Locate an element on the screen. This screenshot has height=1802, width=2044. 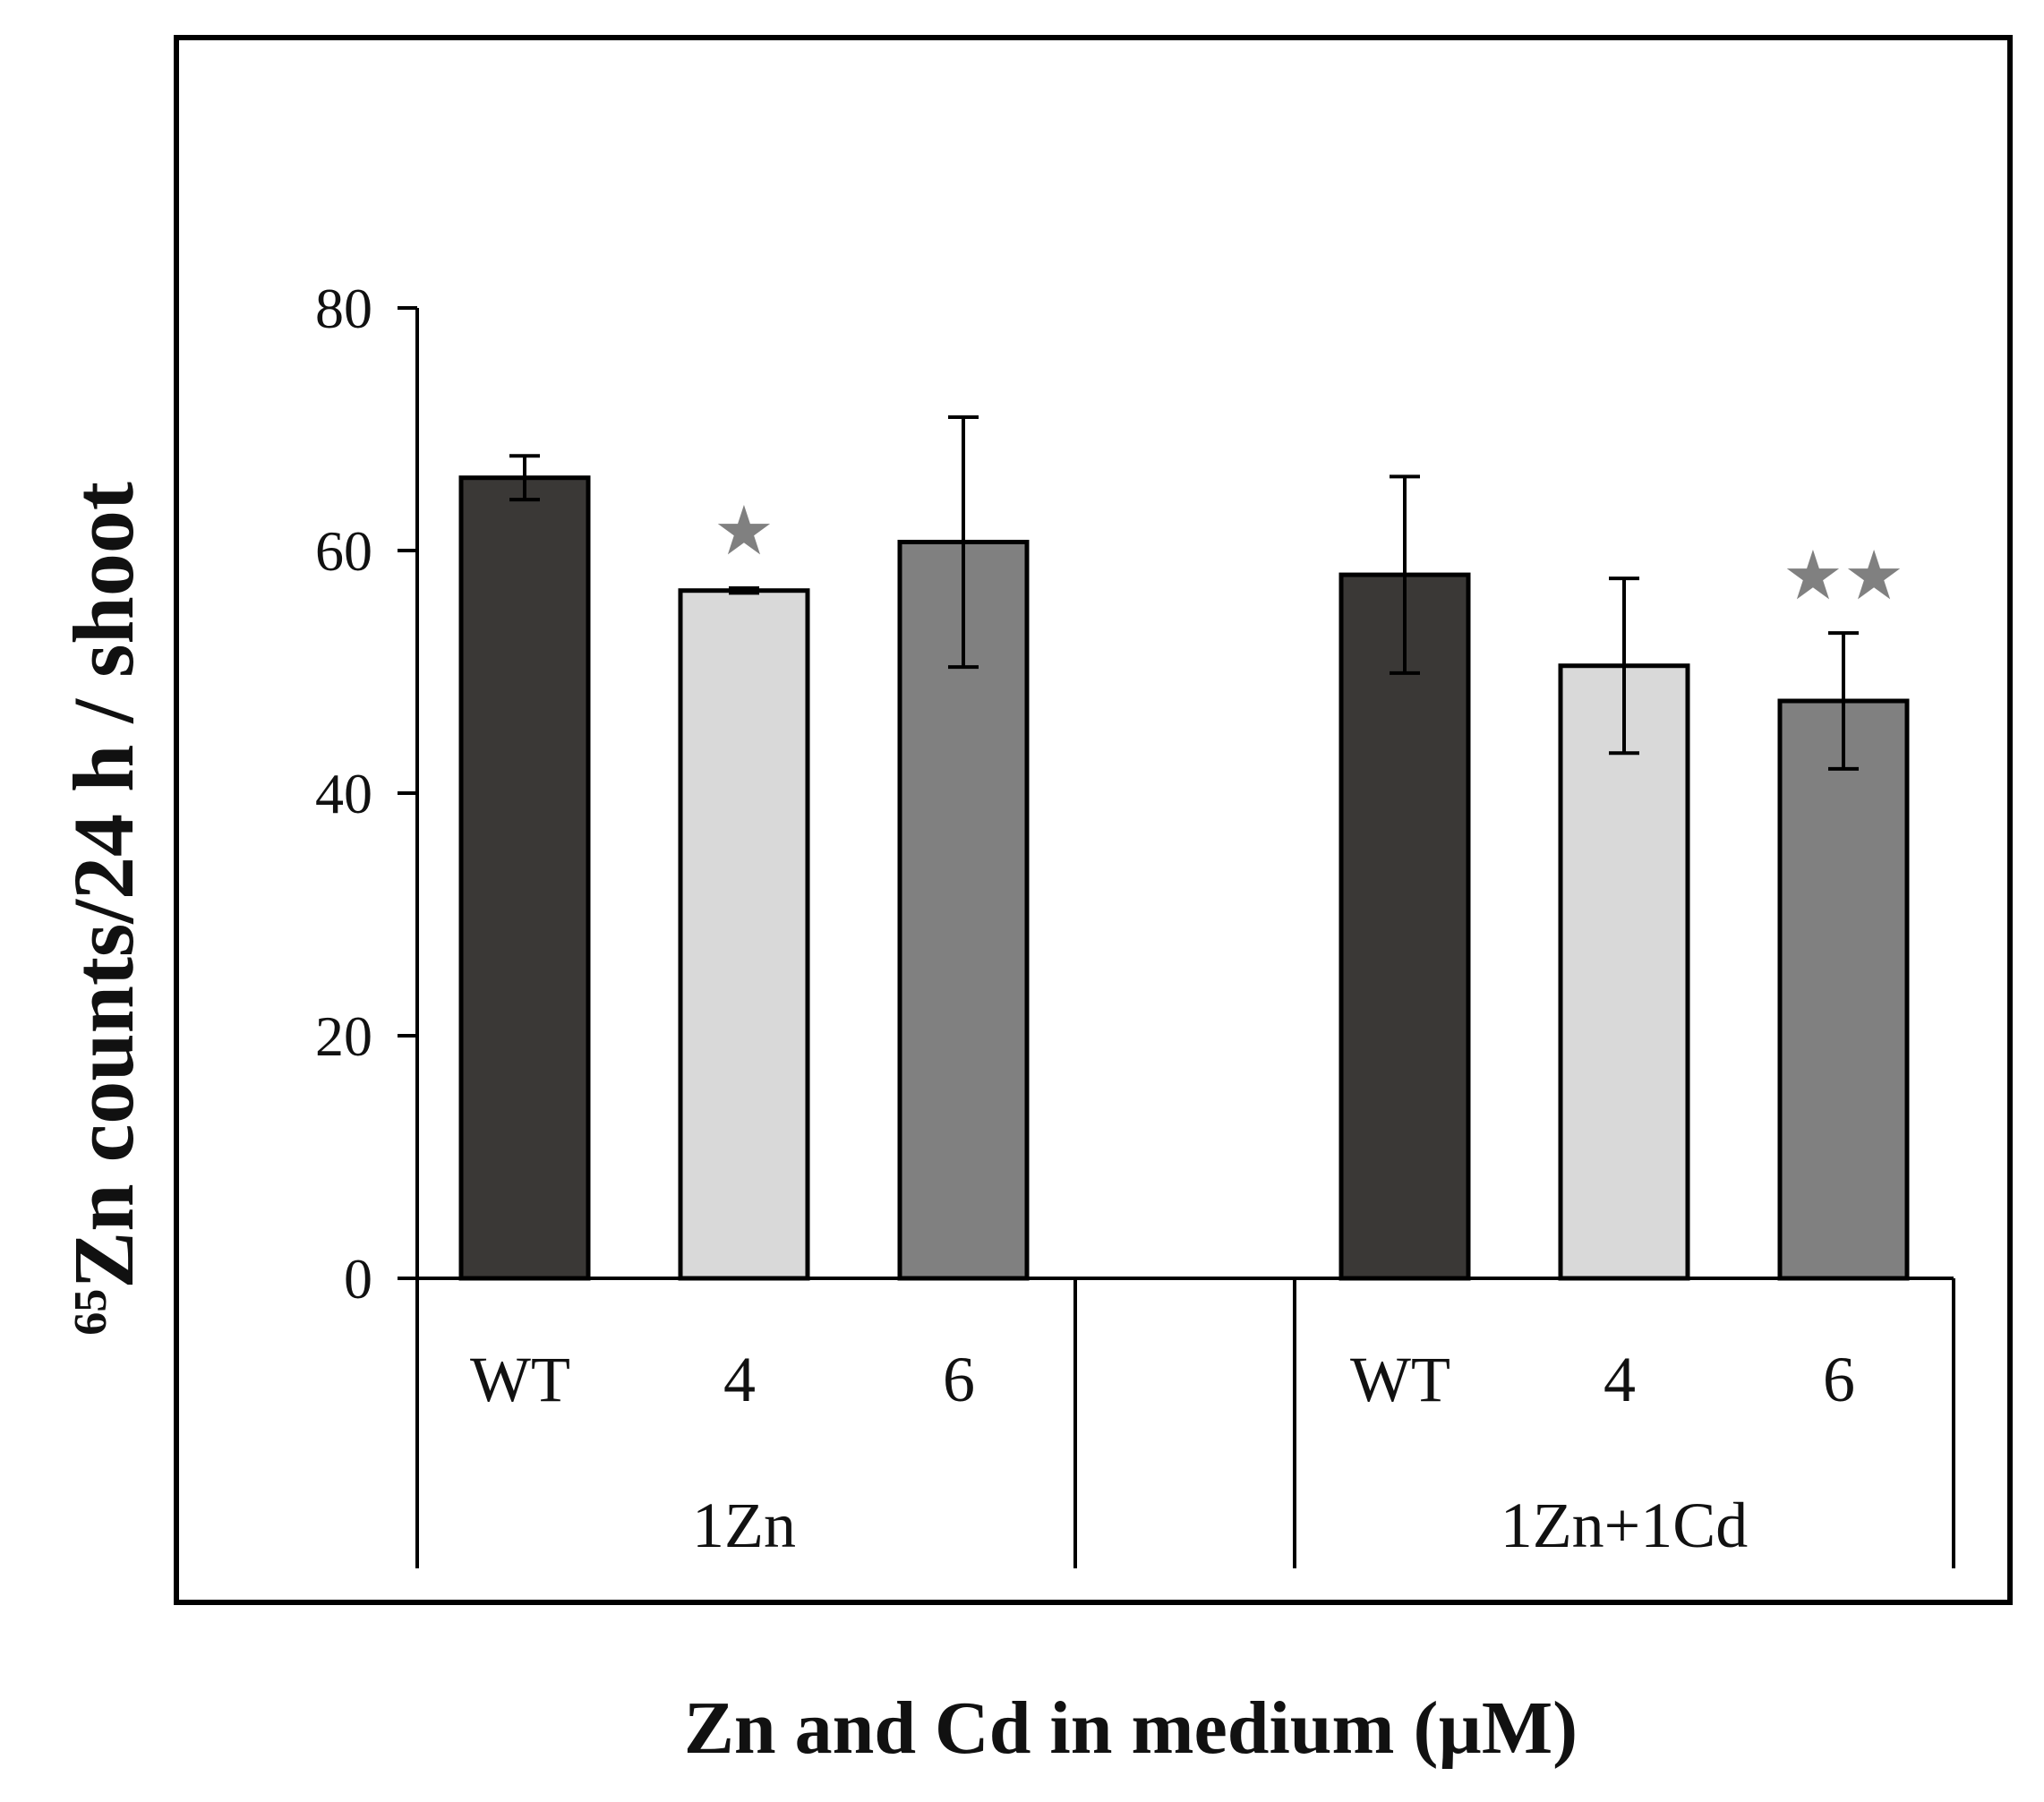
significance-marker-g1-2: ★★ is located at coordinates (1843, 576).